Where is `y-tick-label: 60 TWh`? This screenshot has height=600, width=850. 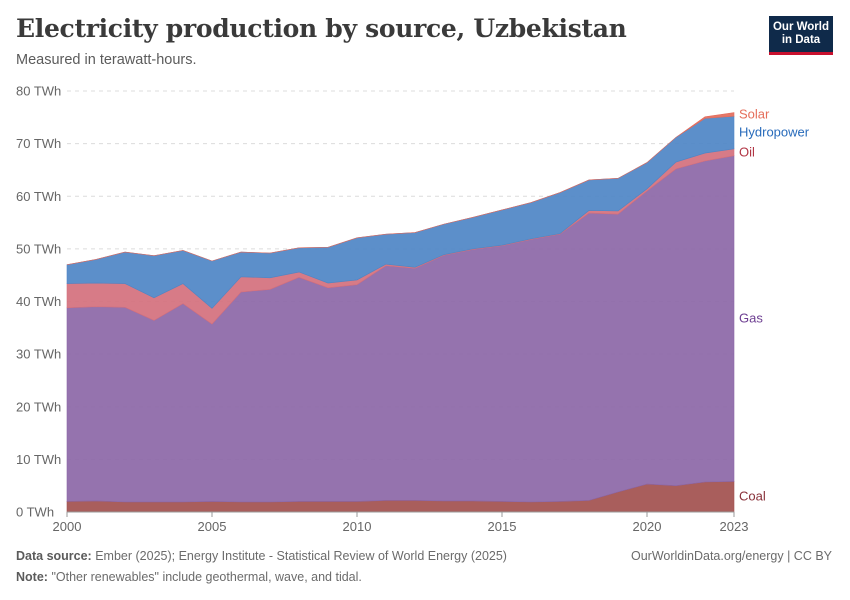
y-tick-label: 60 TWh is located at coordinates (38, 196).